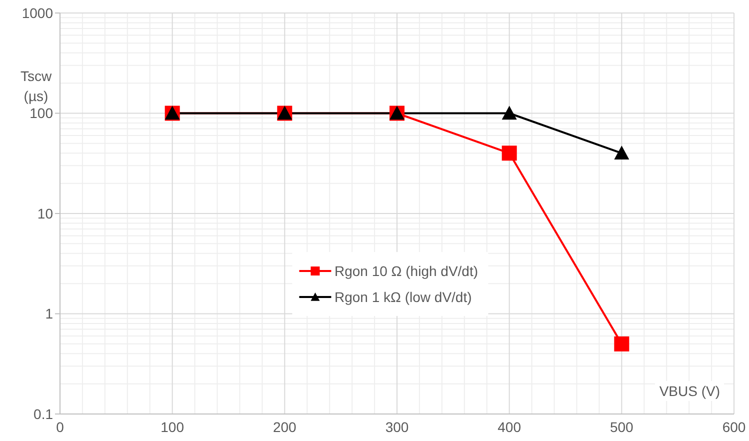 Image resolution: width=749 pixels, height=441 pixels. Describe the element at coordinates (403, 296) in the screenshot. I see `legend-label: Rgon 1 kΩ (low dV/dt)` at that location.